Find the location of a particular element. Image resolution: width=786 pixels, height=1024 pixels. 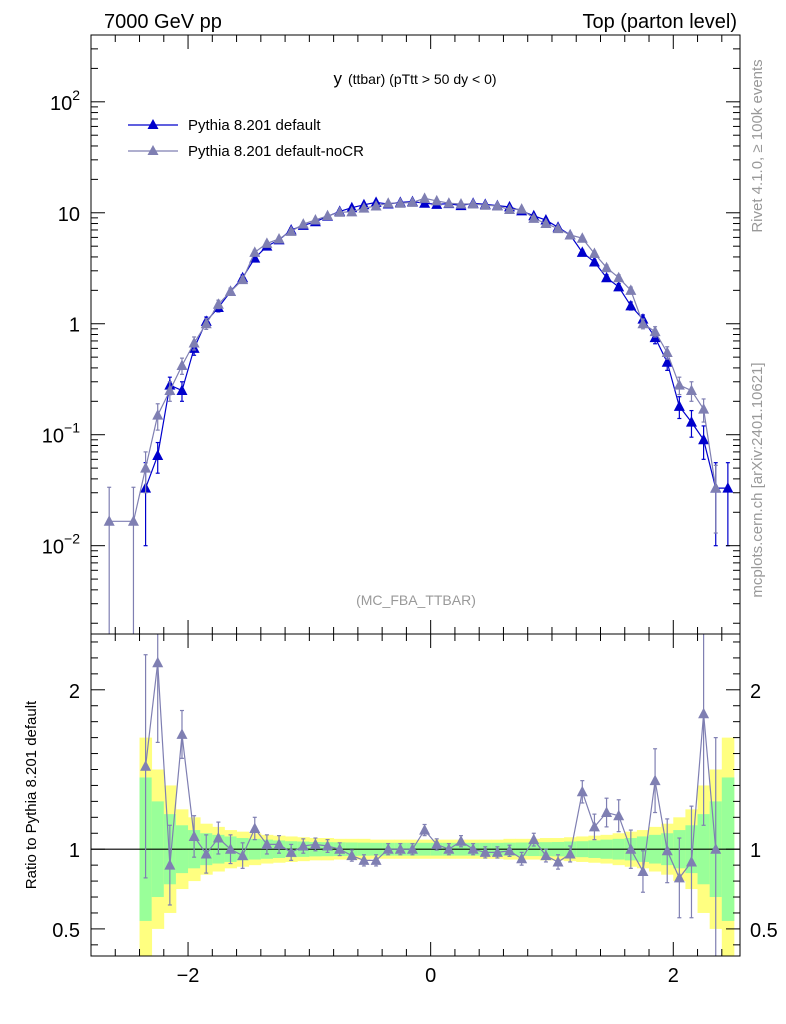

legend-label-default: Pythia 8.201 default is located at coordinates (254, 125).